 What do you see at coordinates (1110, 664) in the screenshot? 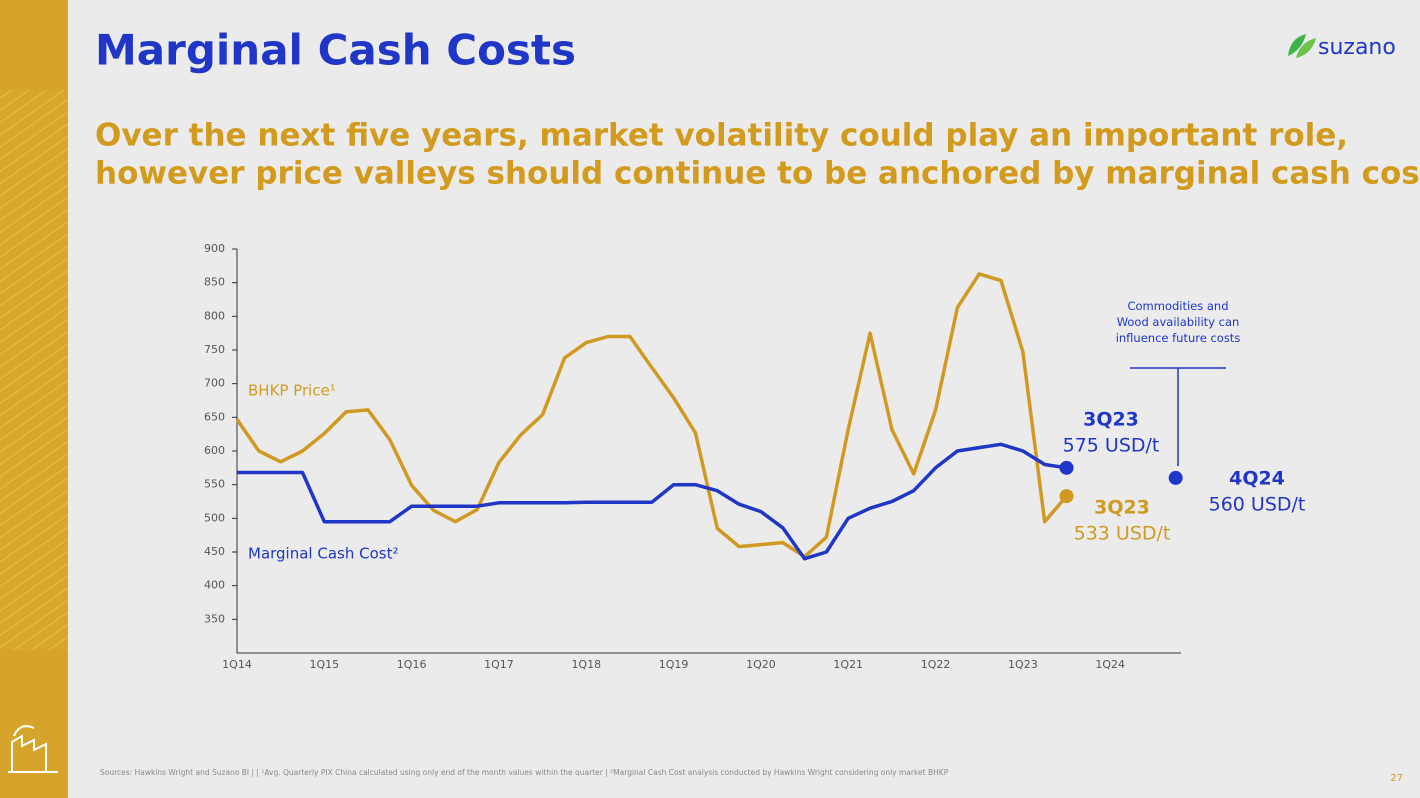
I see `x-tick-label: 1Q24` at bounding box center [1110, 664].